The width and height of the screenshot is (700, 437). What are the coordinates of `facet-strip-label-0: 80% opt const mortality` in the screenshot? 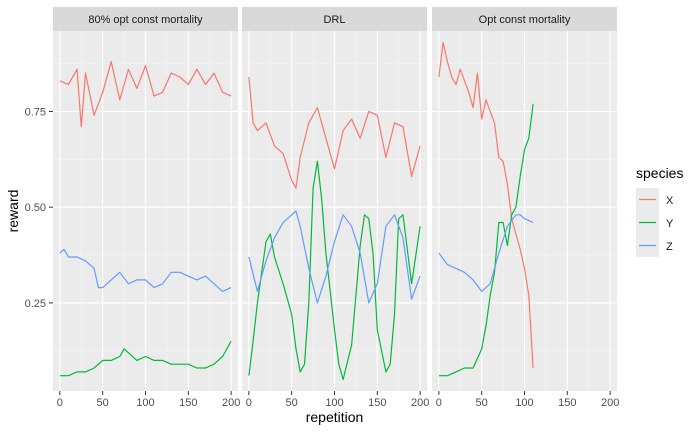 It's located at (145, 20).